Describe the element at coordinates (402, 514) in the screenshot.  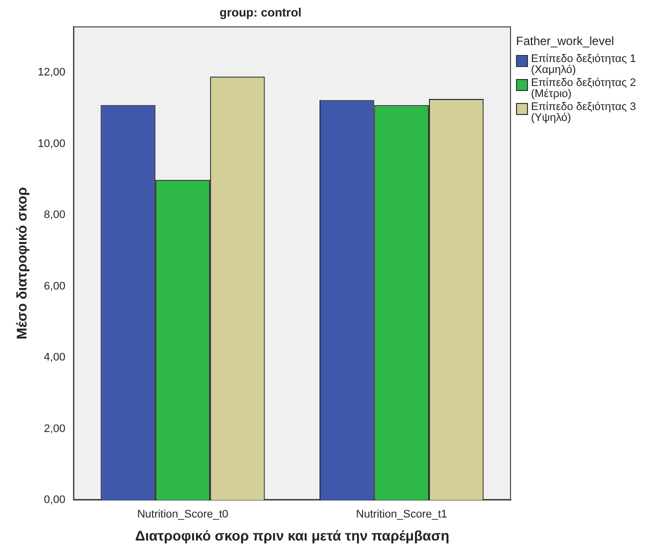
I see `x-tick-label: Nutrition_Score_t1` at that location.